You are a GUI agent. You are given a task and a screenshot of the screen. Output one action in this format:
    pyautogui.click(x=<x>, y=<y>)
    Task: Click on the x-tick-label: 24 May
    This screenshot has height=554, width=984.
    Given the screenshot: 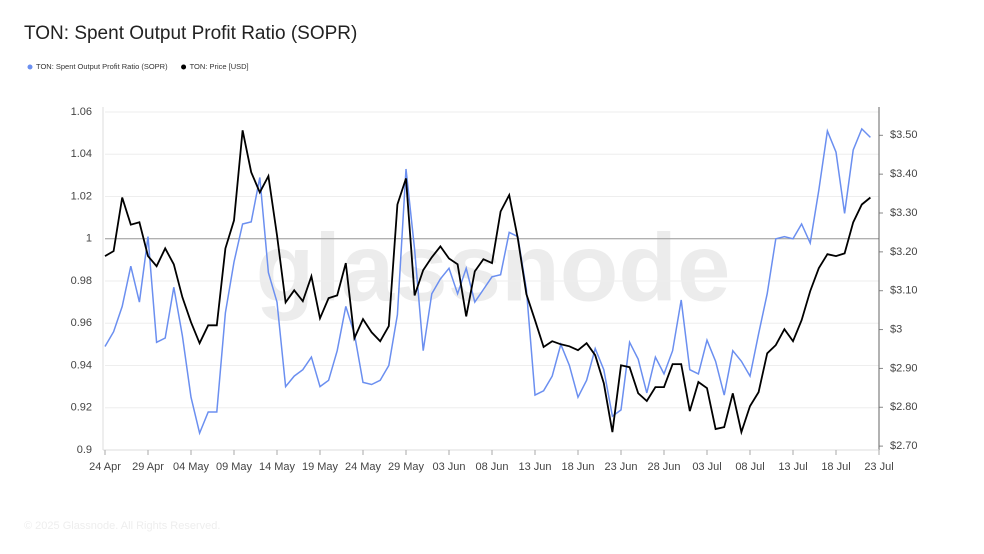 What is the action you would take?
    pyautogui.click(x=363, y=467)
    